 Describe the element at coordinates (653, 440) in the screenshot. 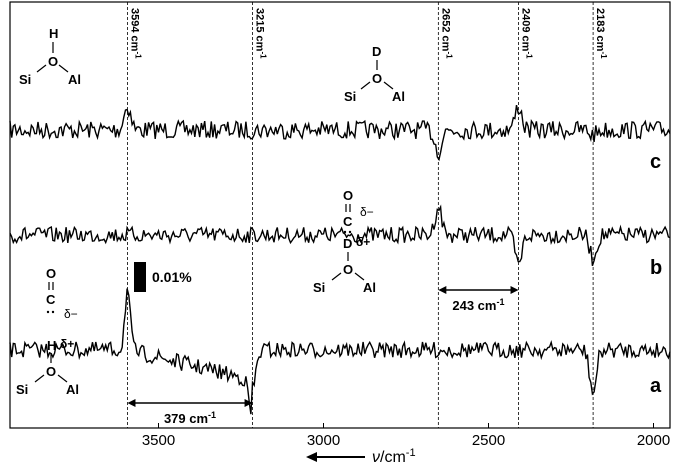

I see `x-tick-label: 2000` at that location.